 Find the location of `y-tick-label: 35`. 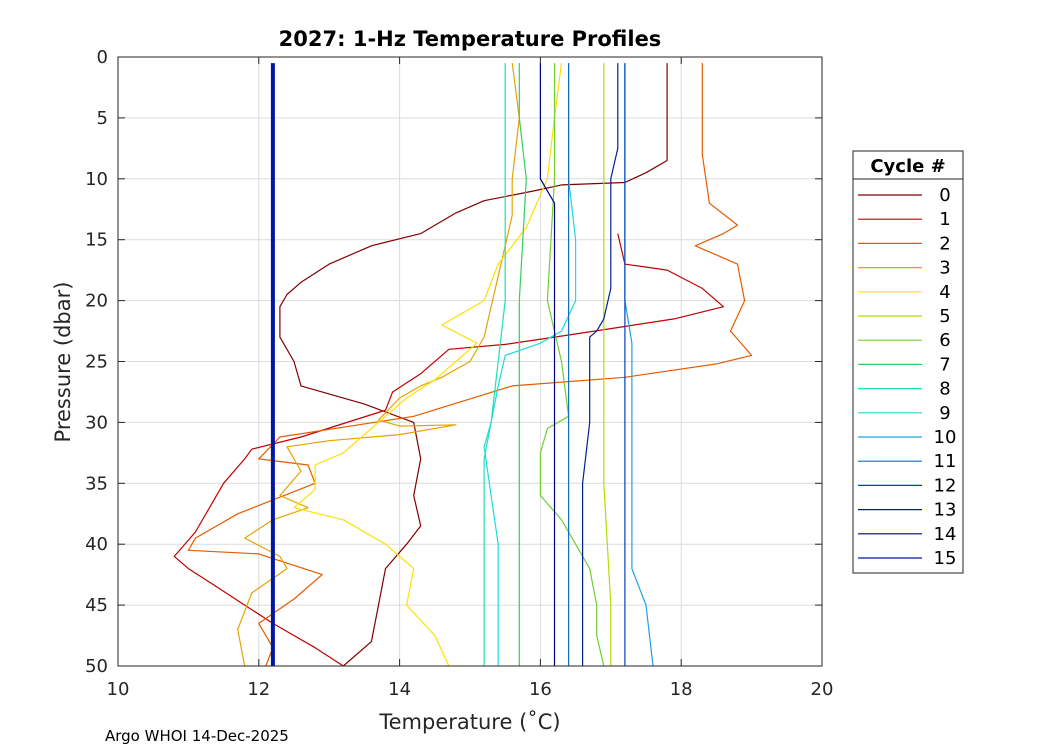

y-tick-label: 35 is located at coordinates (96, 483).